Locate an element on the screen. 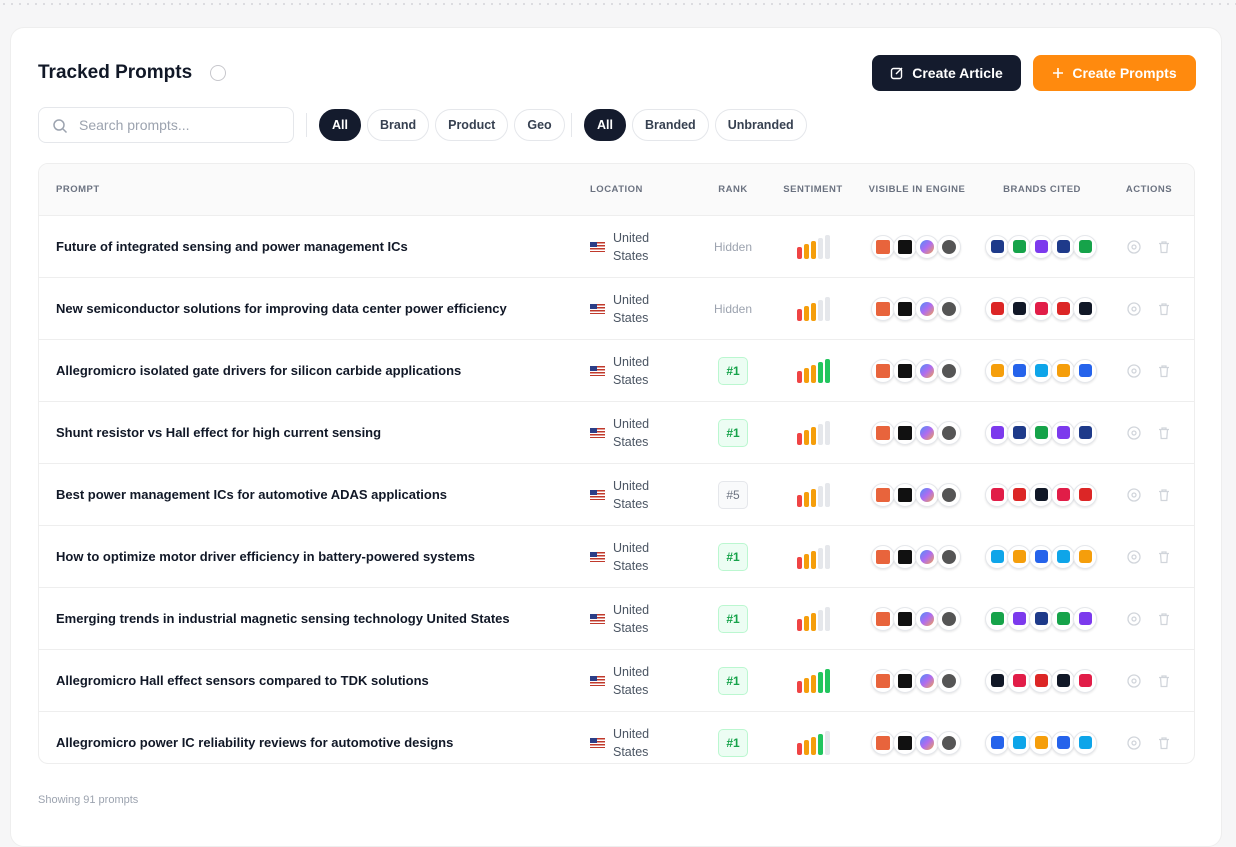 The image size is (1236, 847). filter-chip: Unbranded is located at coordinates (760, 125).